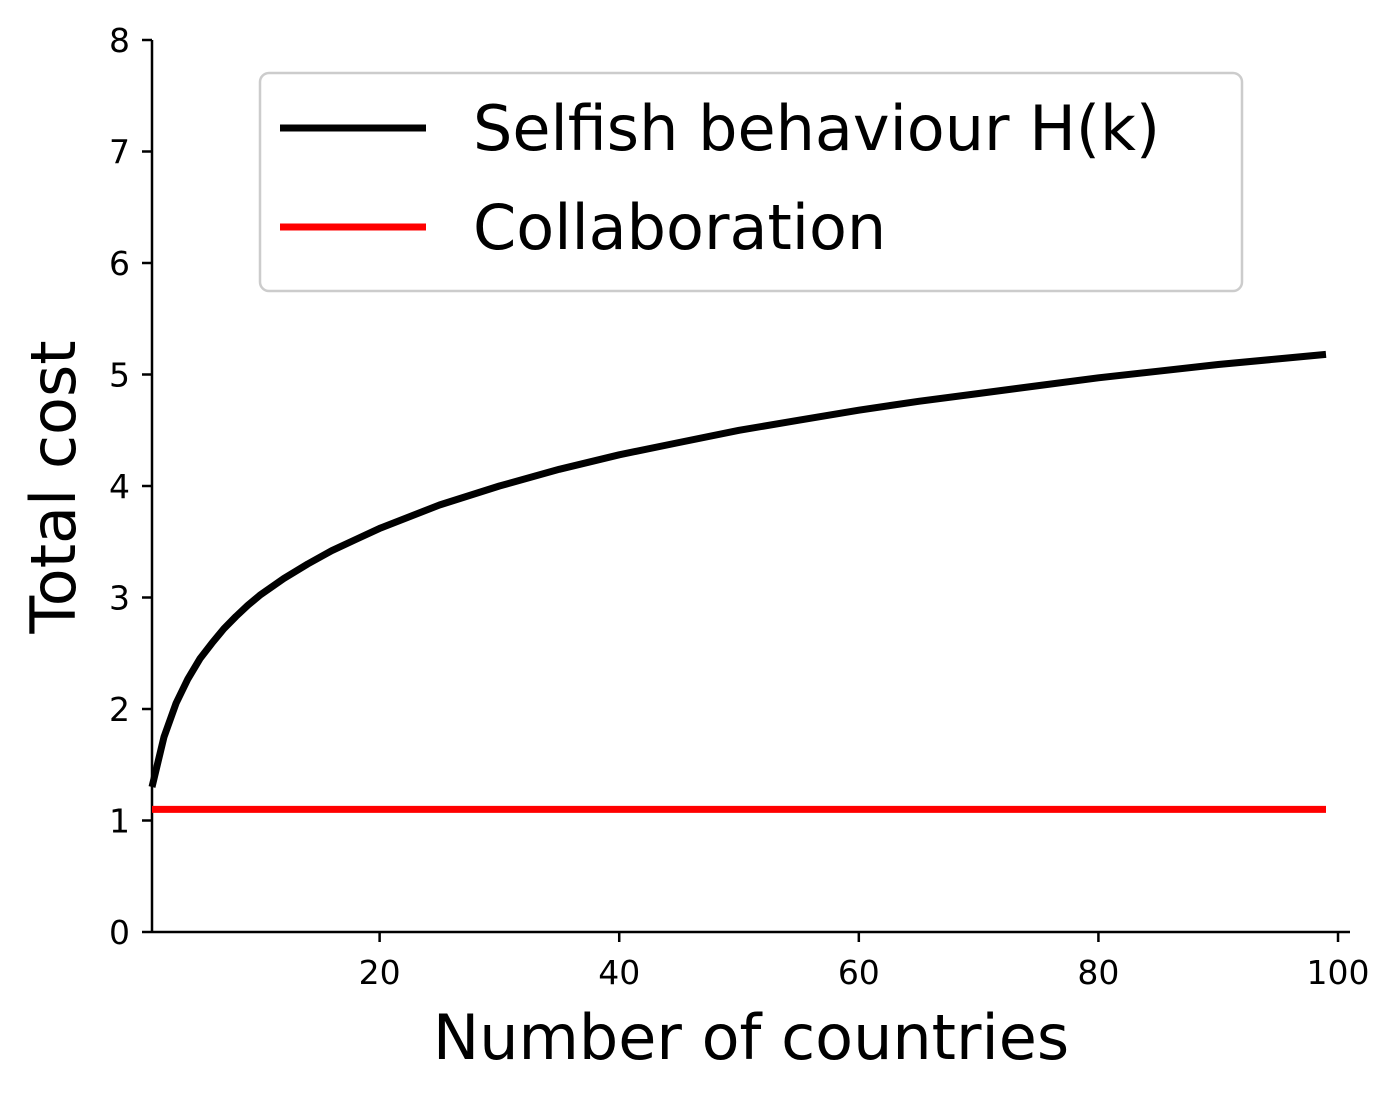  I want to click on x-axis-title: Number of countries, so click(751, 1037).